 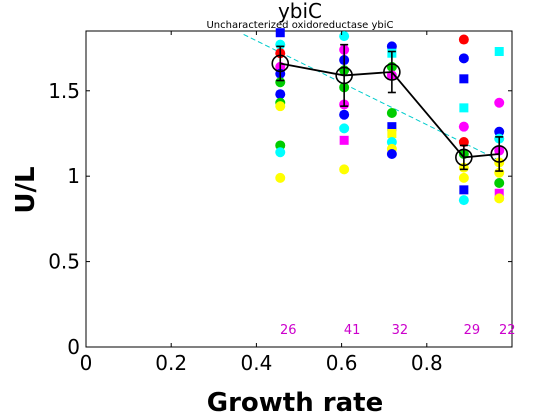 What do you see at coordinates (73, 176) in the screenshot?
I see `y-tick-label: 1` at bounding box center [73, 176].